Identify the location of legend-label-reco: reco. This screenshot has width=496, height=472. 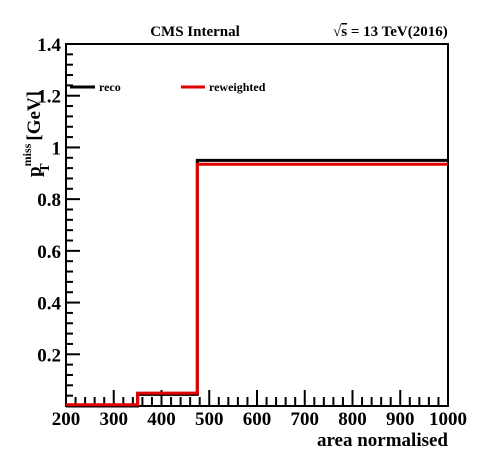
(110, 87).